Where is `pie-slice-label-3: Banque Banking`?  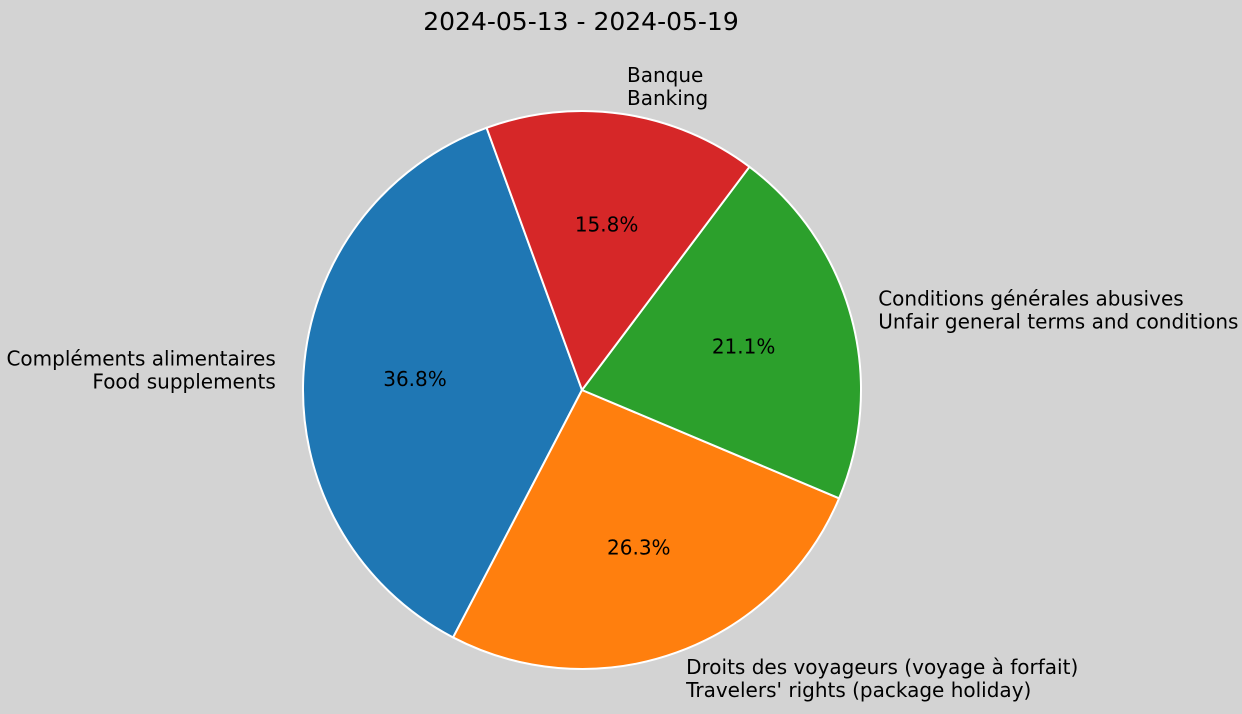 pie-slice-label-3: Banque Banking is located at coordinates (667, 86).